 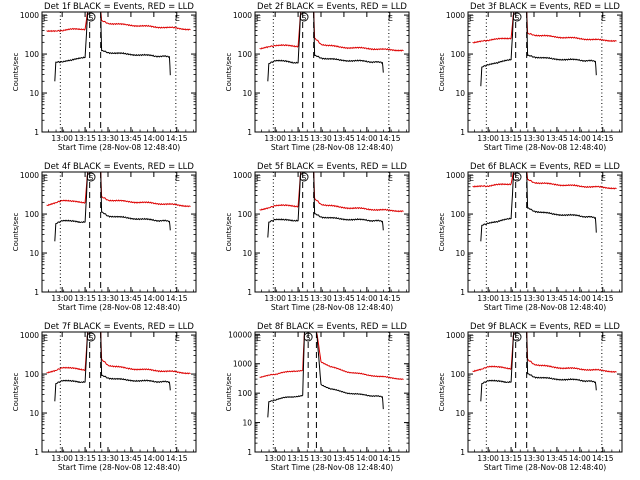 What do you see at coordinates (119, 327) in the screenshot?
I see `panel-title: Det 7f BLACK = Events, RED = LLD` at bounding box center [119, 327].